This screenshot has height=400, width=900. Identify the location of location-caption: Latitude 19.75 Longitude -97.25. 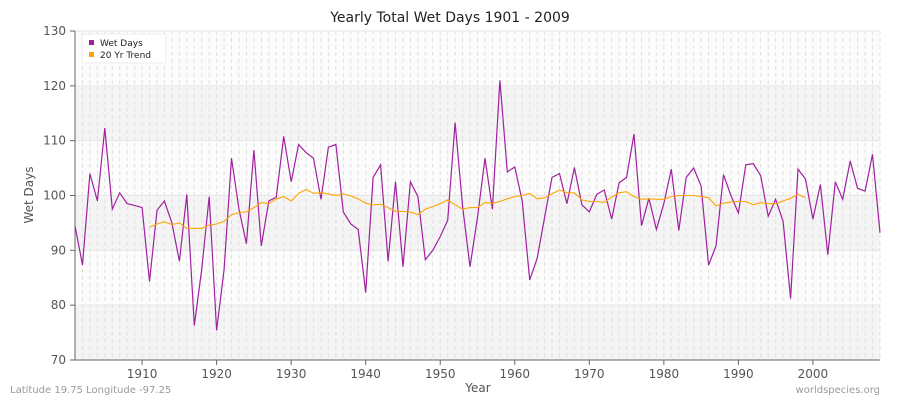
(90, 390).